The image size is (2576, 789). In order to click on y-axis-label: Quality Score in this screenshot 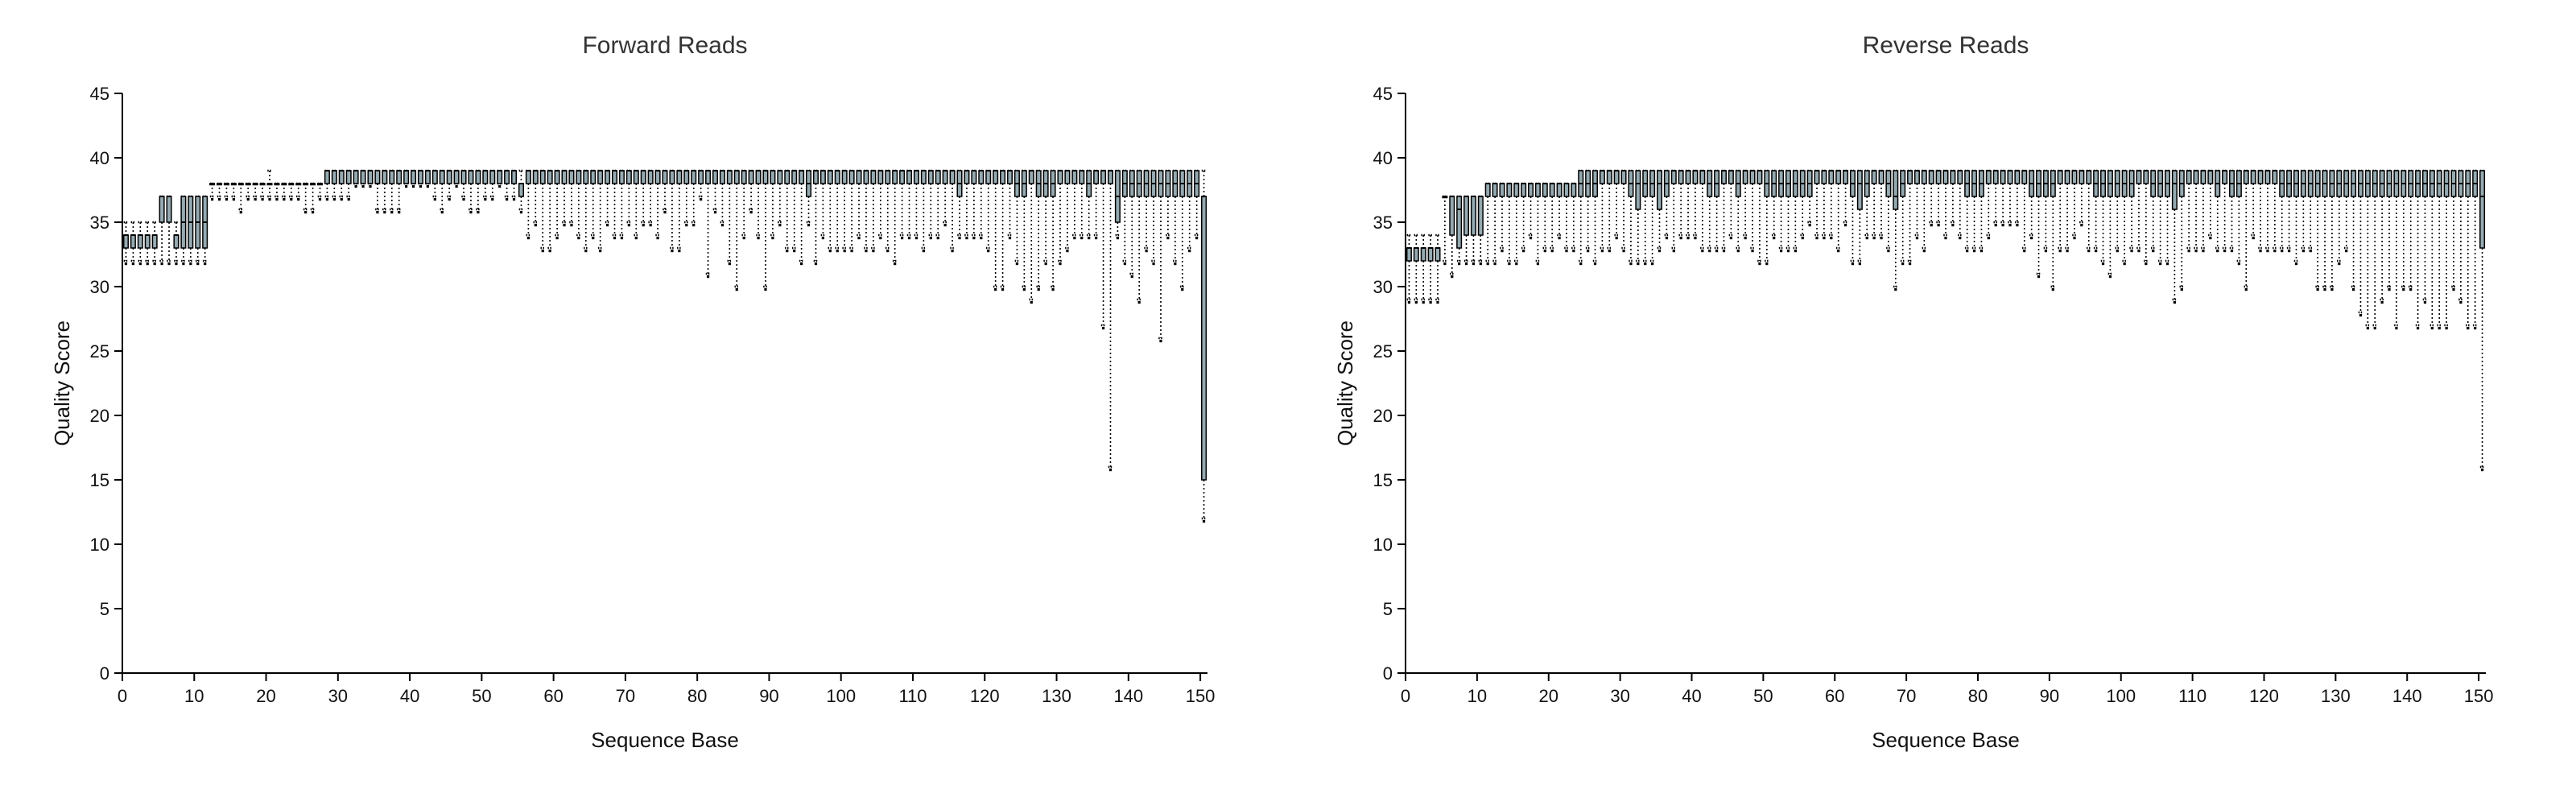, I will do `click(62, 383)`.